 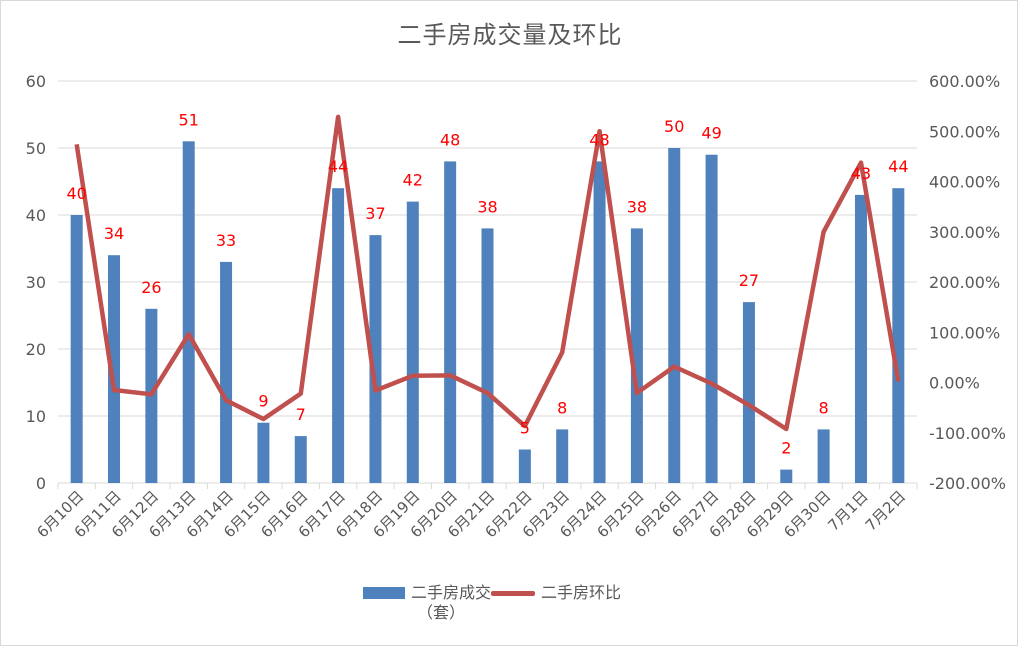 What do you see at coordinates (263, 401) in the screenshot?
I see `bar-data-label: 9` at bounding box center [263, 401].